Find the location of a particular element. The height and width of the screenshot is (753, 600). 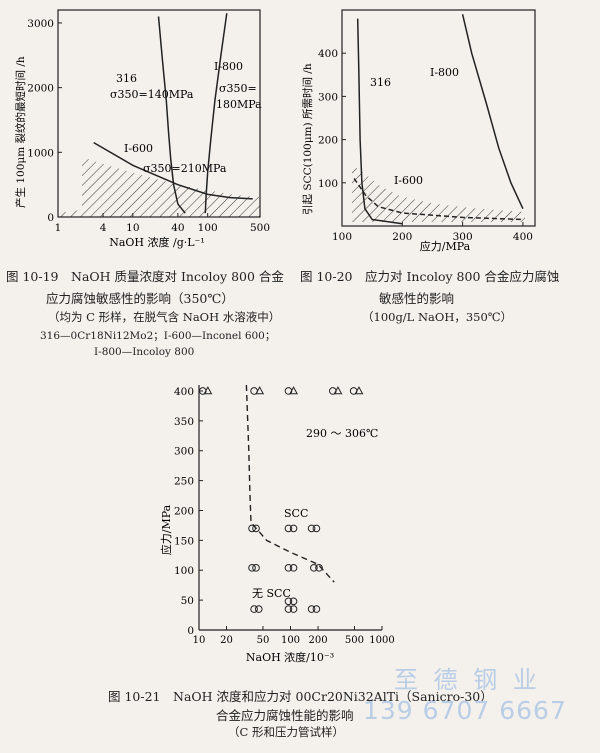

label-i800-sigma: σ350= is located at coordinates (238, 88).